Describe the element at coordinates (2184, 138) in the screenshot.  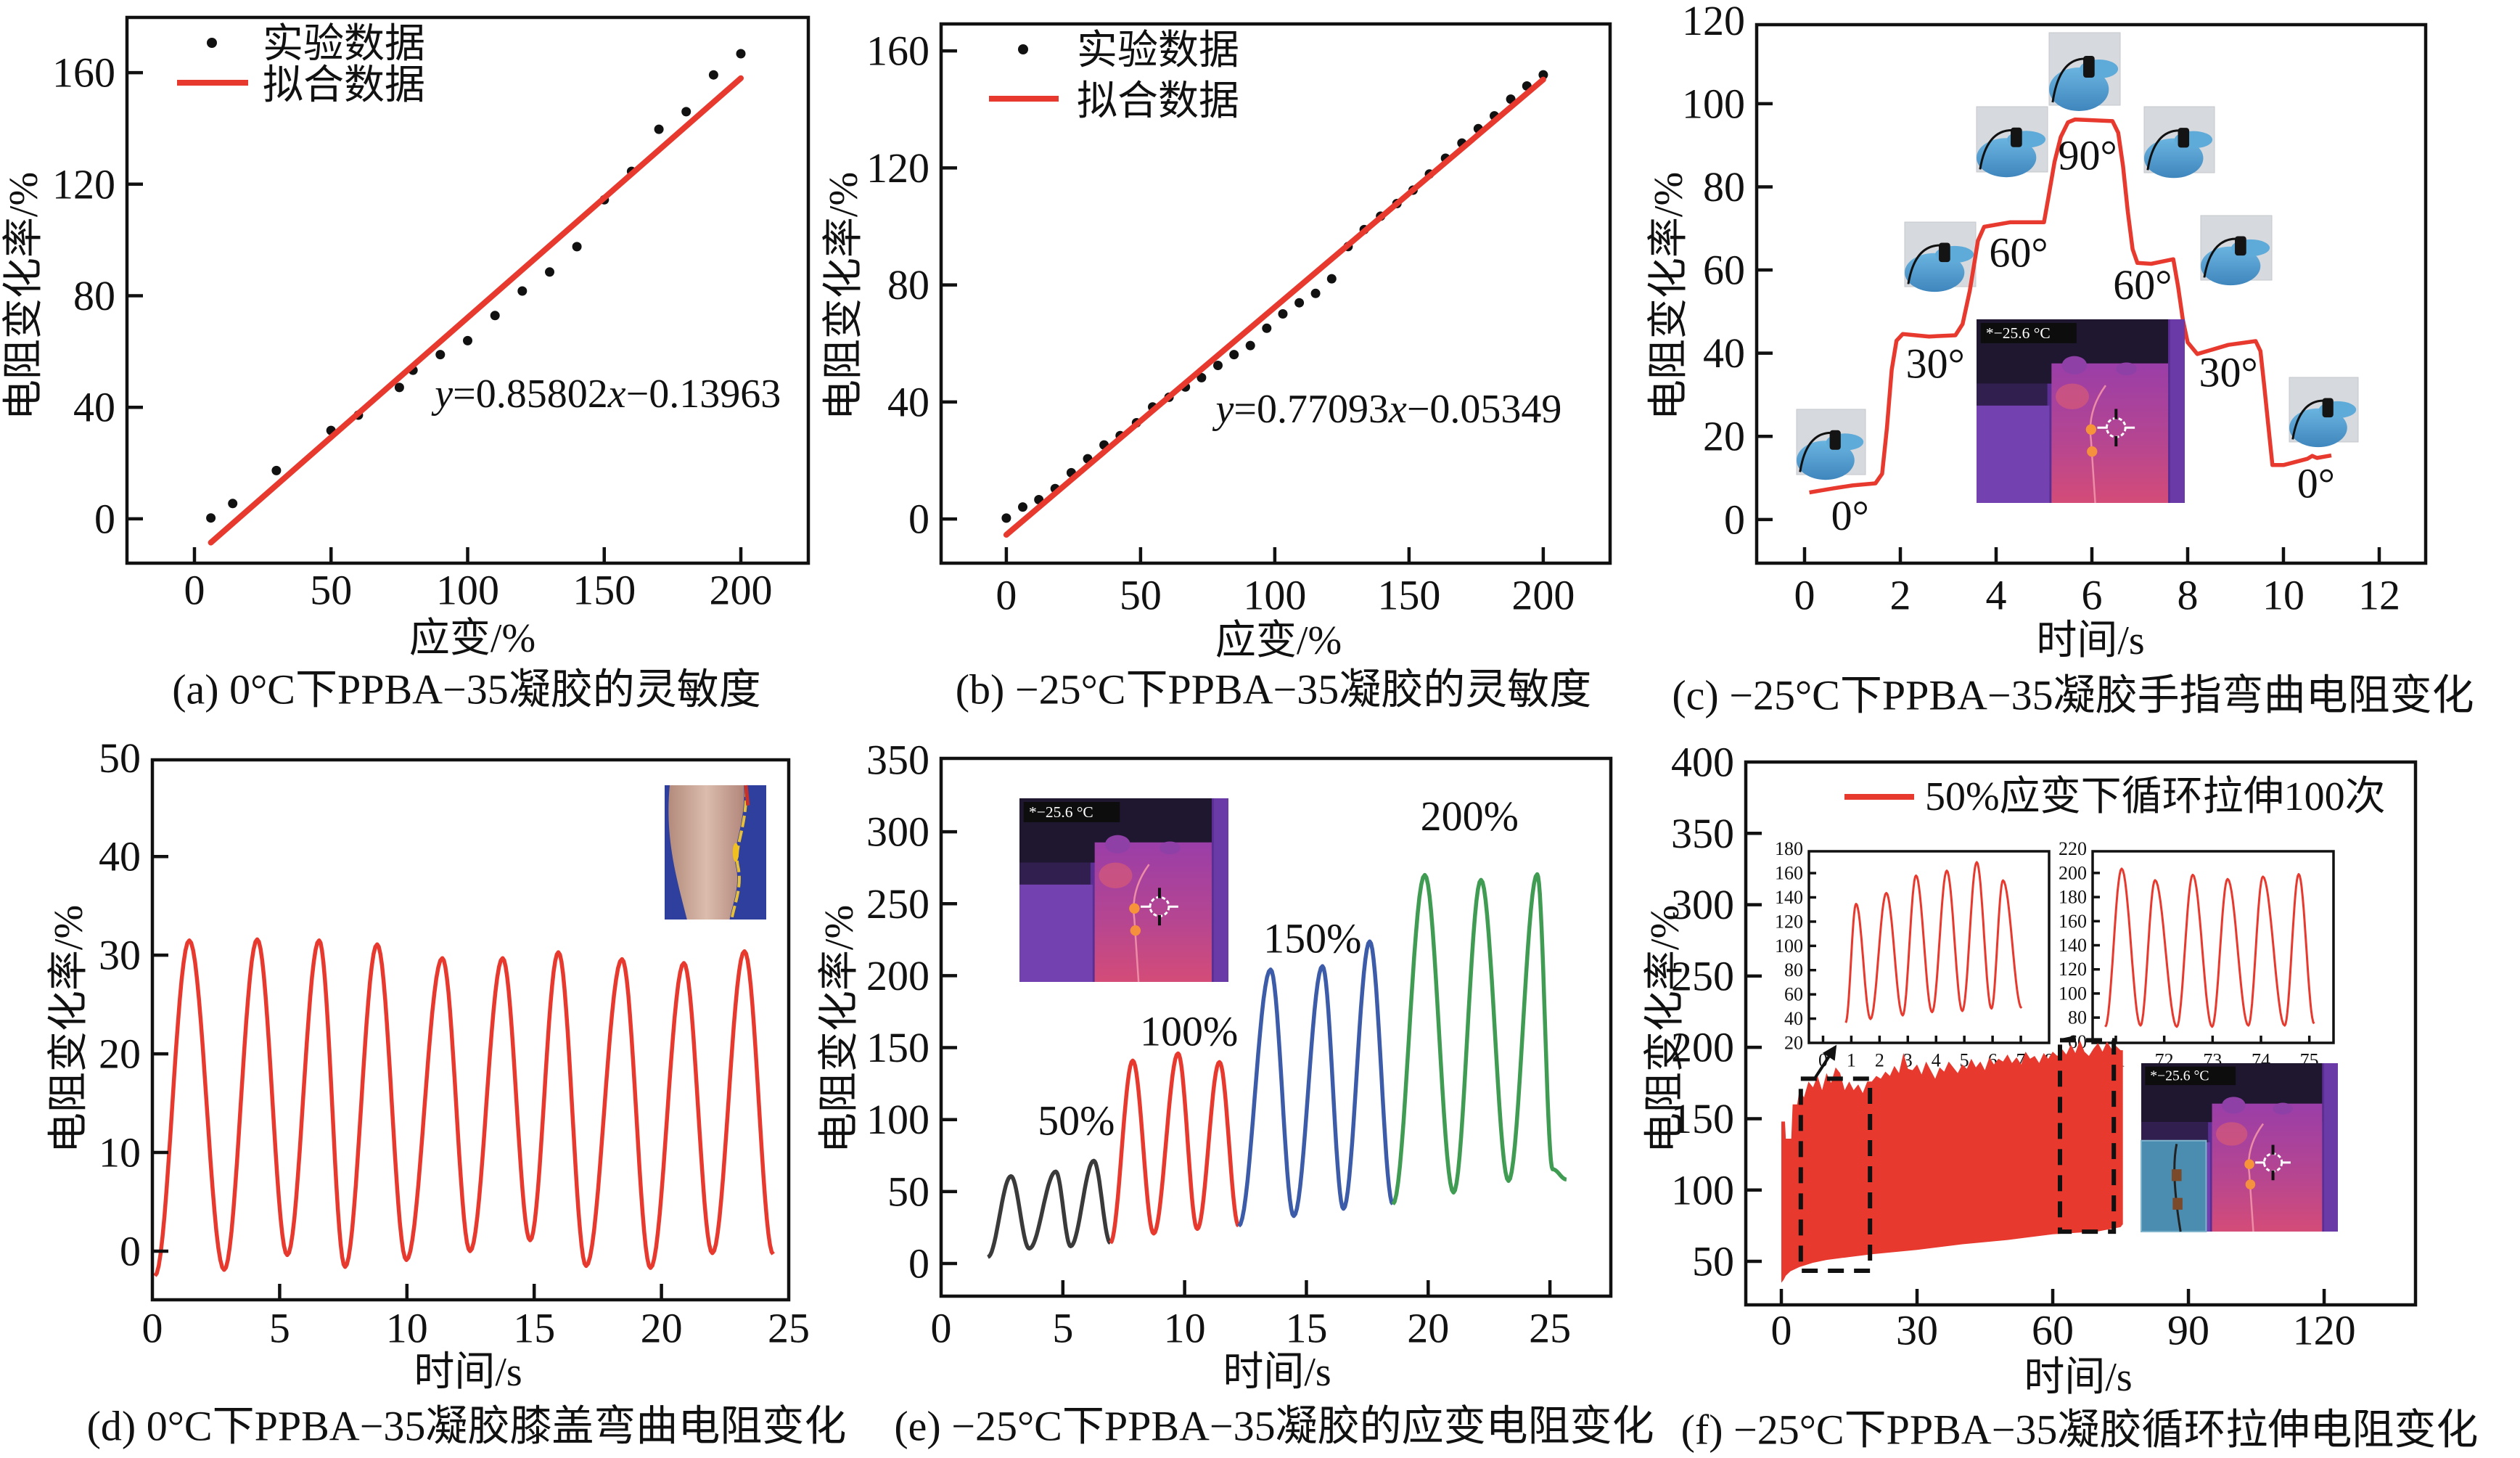
I see `sensor-band` at that location.